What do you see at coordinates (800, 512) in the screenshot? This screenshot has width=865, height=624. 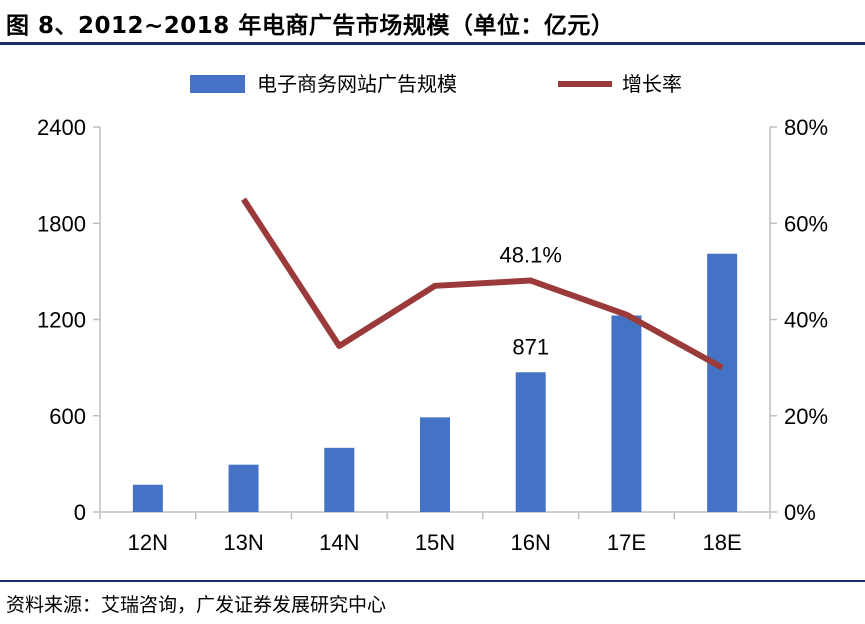 I see `y-right-tick-label: 0%` at bounding box center [800, 512].